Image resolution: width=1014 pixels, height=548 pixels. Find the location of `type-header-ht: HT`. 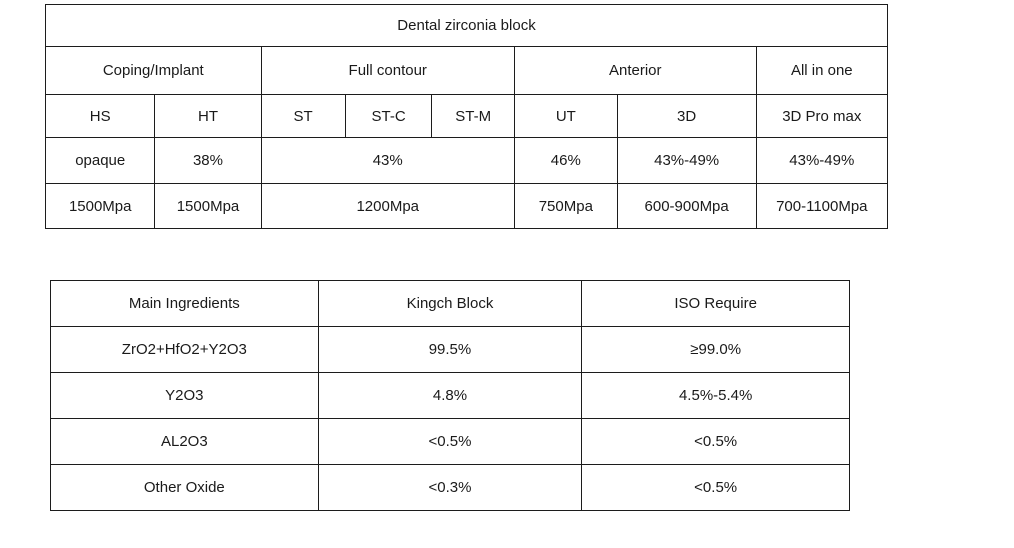

type-header-ht: HT is located at coordinates (208, 116).